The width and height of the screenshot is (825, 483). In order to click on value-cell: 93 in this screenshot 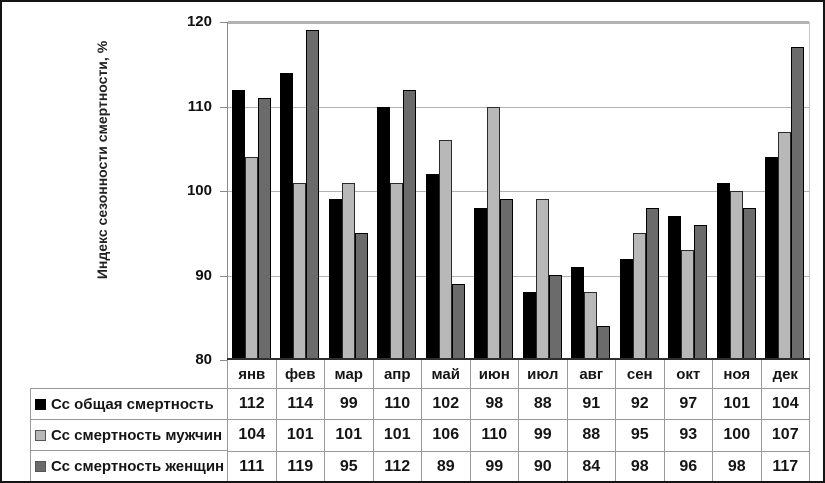, I will do `click(688, 436)`.